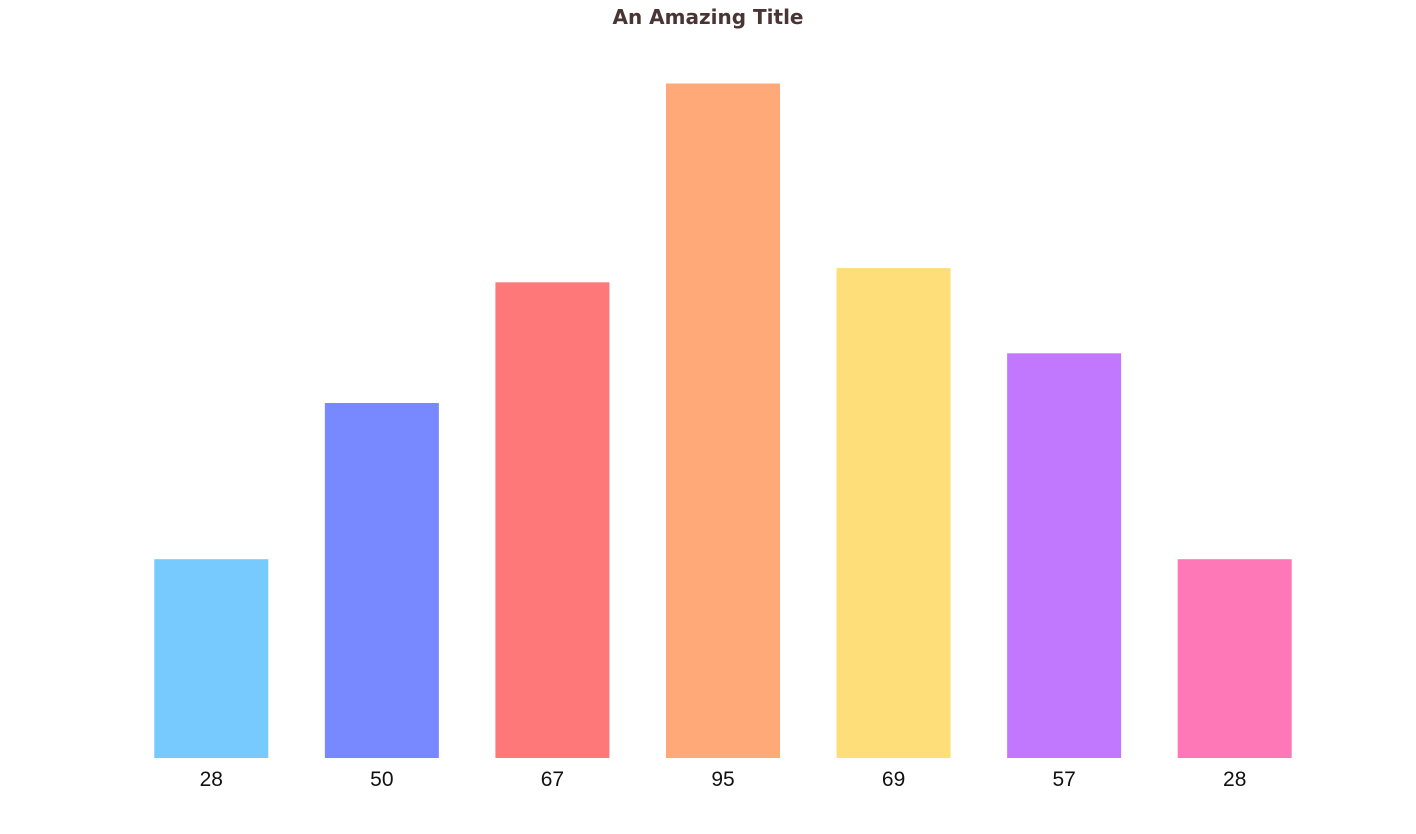 The image size is (1416, 834). What do you see at coordinates (708, 17) in the screenshot?
I see `chart-title: An Amazing Title` at bounding box center [708, 17].